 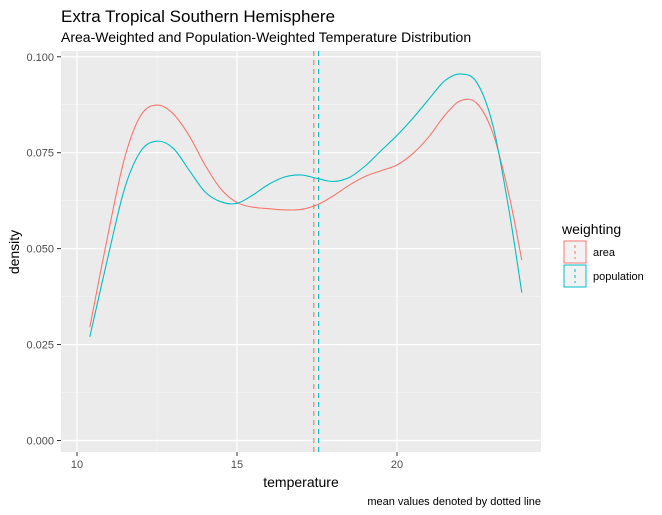 I want to click on y-tick-label: 0.025, so click(x=40, y=346).